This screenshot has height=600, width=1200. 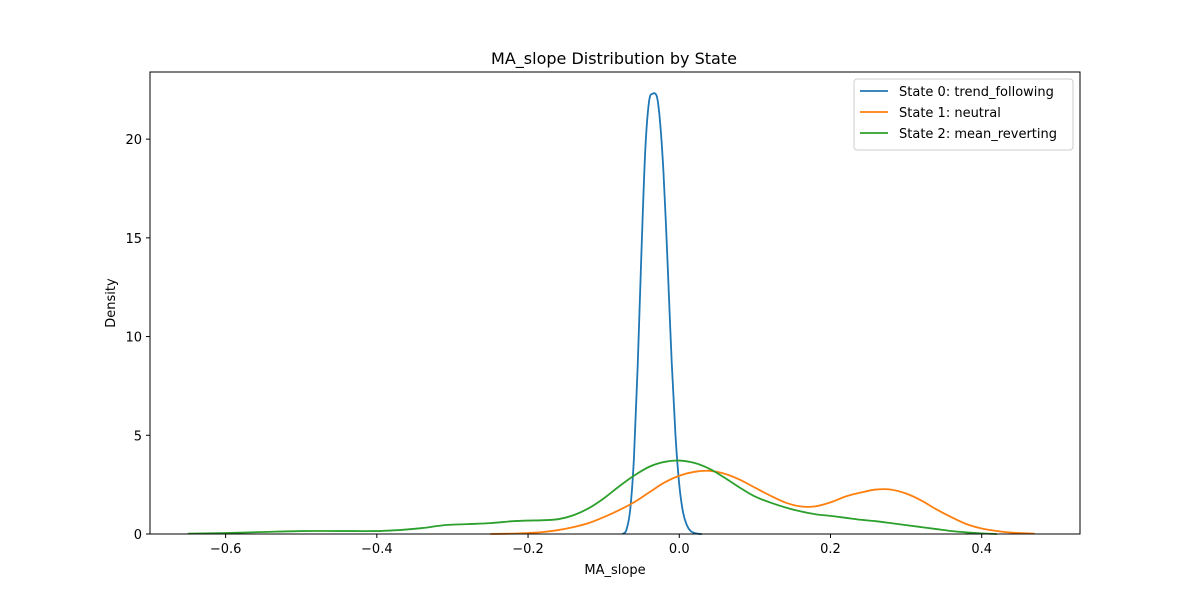 I want to click on x-tick-label: 0.2, so click(x=830, y=549).